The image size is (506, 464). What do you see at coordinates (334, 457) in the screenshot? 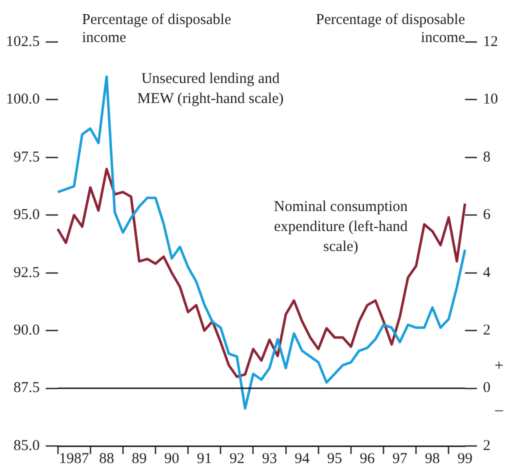
I see `x-tick-label: 95` at bounding box center [334, 457].